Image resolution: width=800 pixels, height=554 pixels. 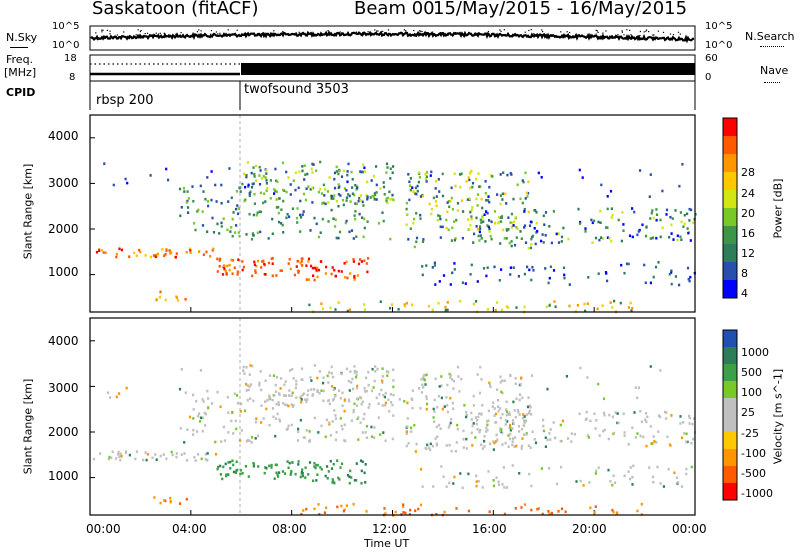 I want to click on velocity-cbar-tick: 1000, so click(x=755, y=352).